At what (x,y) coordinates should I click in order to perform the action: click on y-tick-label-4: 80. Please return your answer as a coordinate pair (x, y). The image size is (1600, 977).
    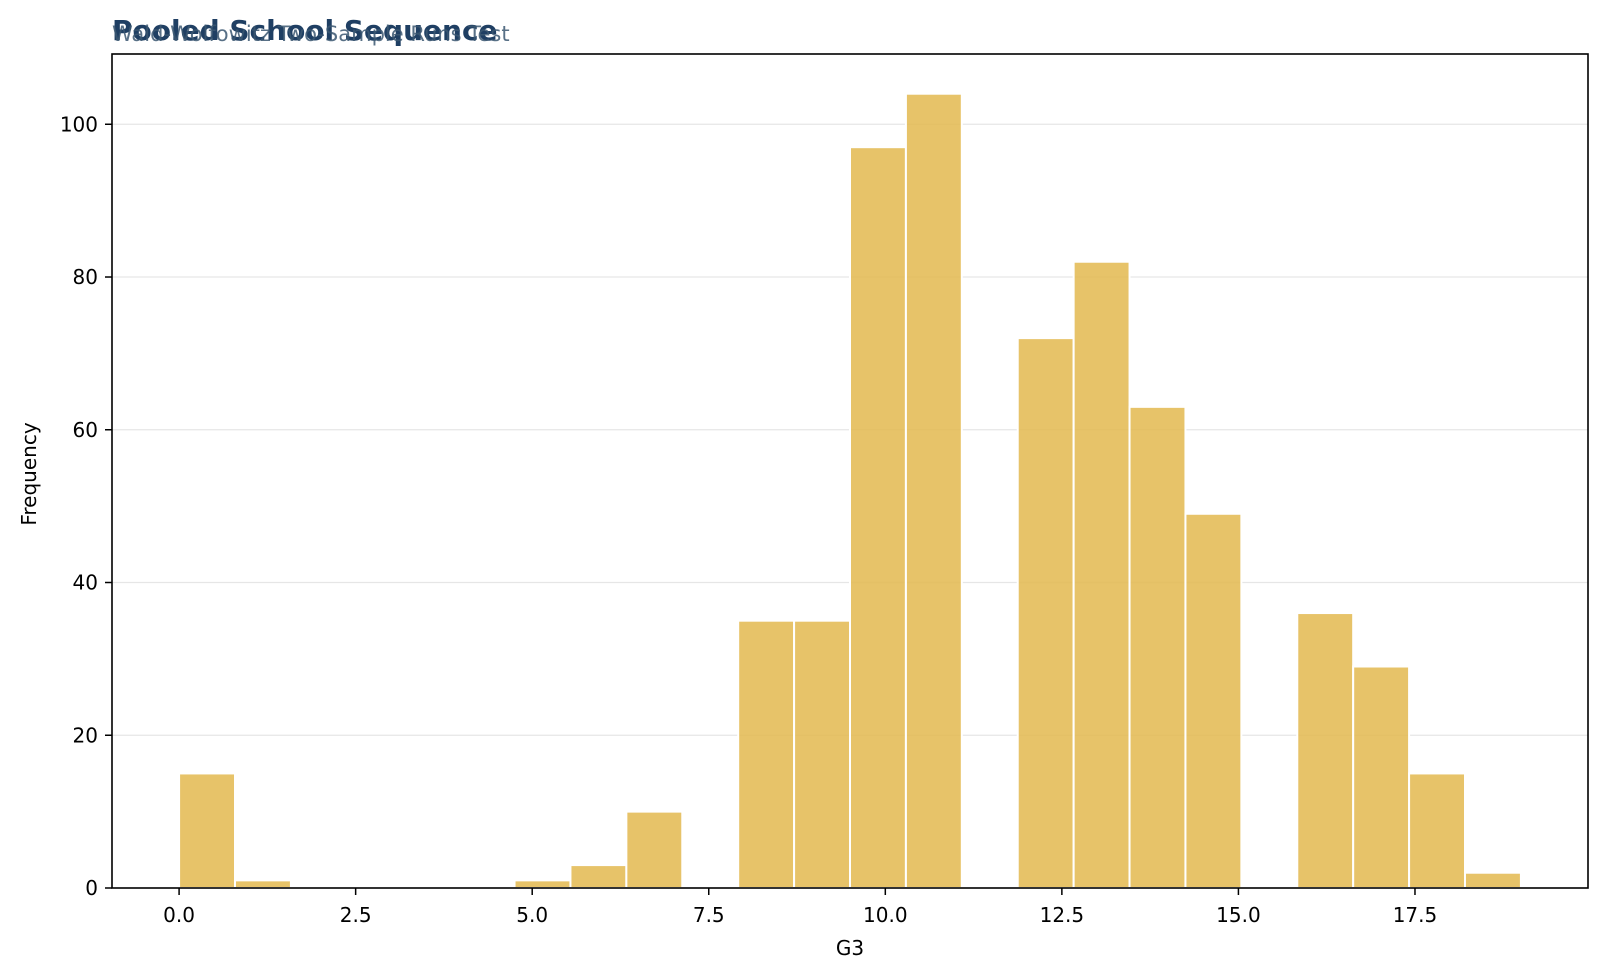
    Looking at the image, I should click on (85, 277).